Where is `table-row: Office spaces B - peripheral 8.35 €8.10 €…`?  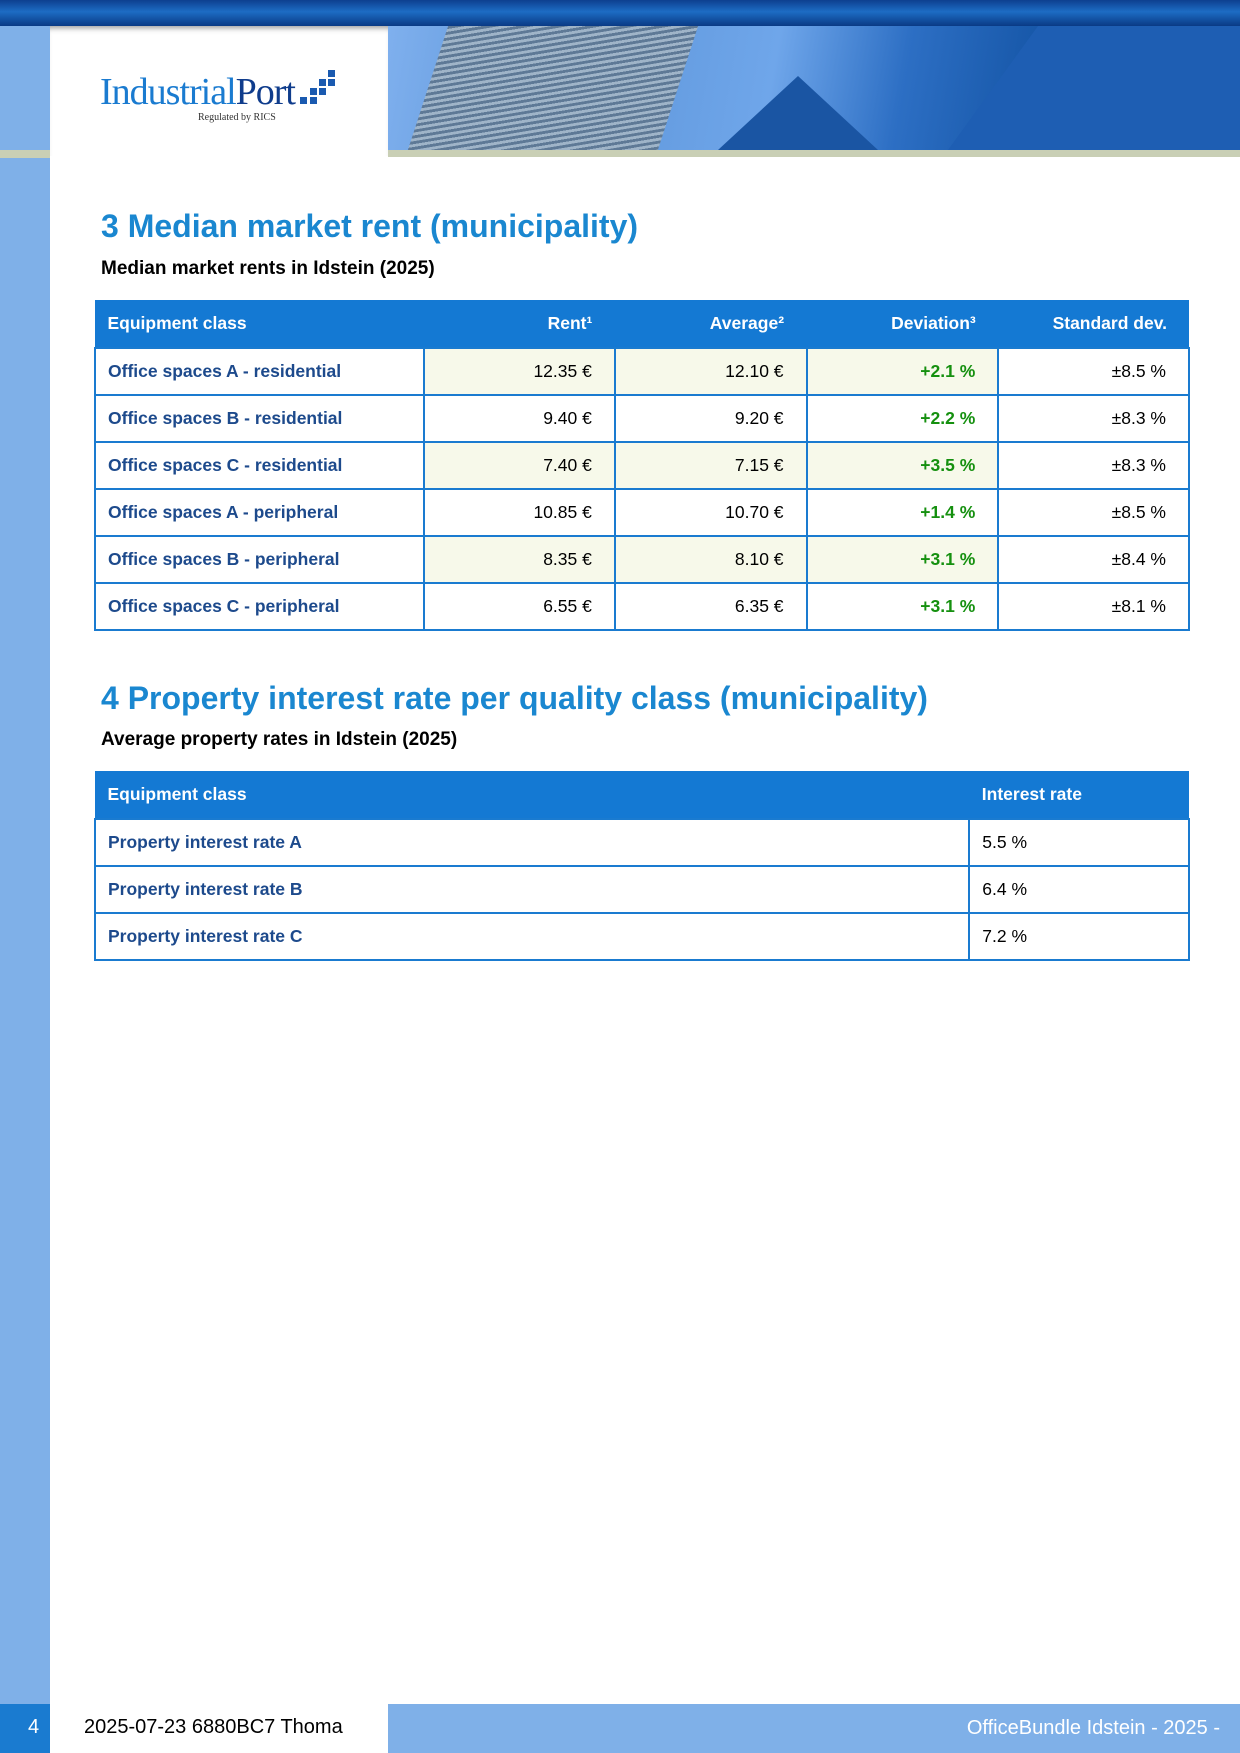 table-row: Office spaces B - peripheral 8.35 €8.10 €… is located at coordinates (641, 559).